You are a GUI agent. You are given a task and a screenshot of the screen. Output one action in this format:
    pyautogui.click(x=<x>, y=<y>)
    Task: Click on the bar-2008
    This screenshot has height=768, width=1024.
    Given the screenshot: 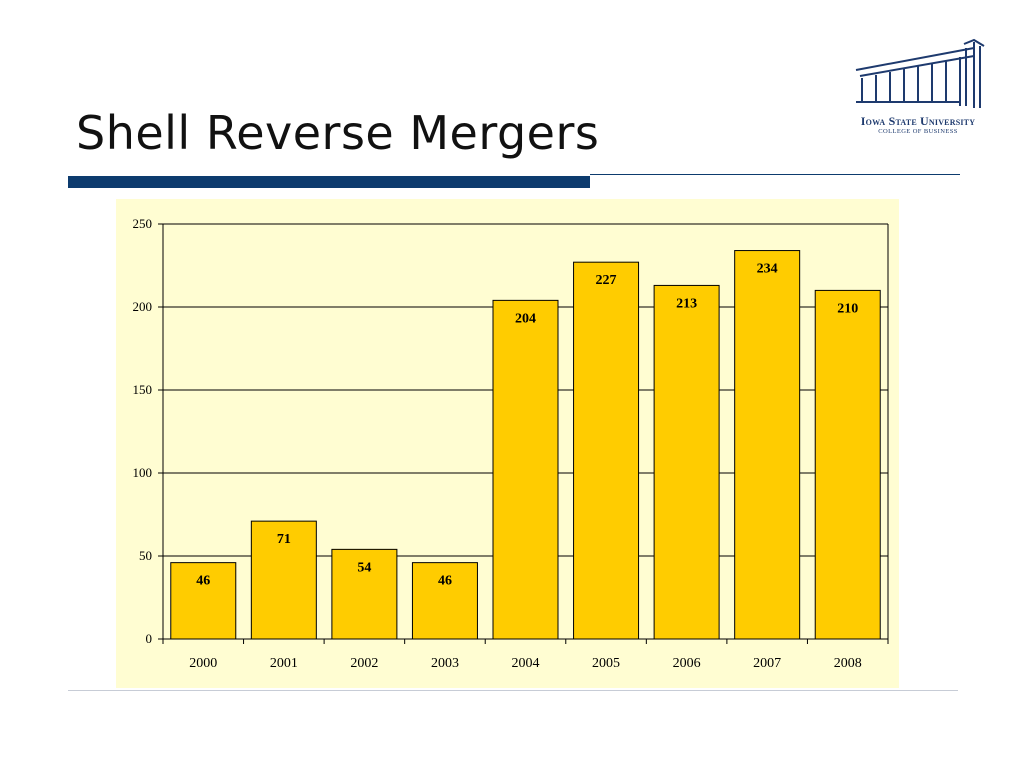 What is the action you would take?
    pyautogui.click(x=847, y=464)
    